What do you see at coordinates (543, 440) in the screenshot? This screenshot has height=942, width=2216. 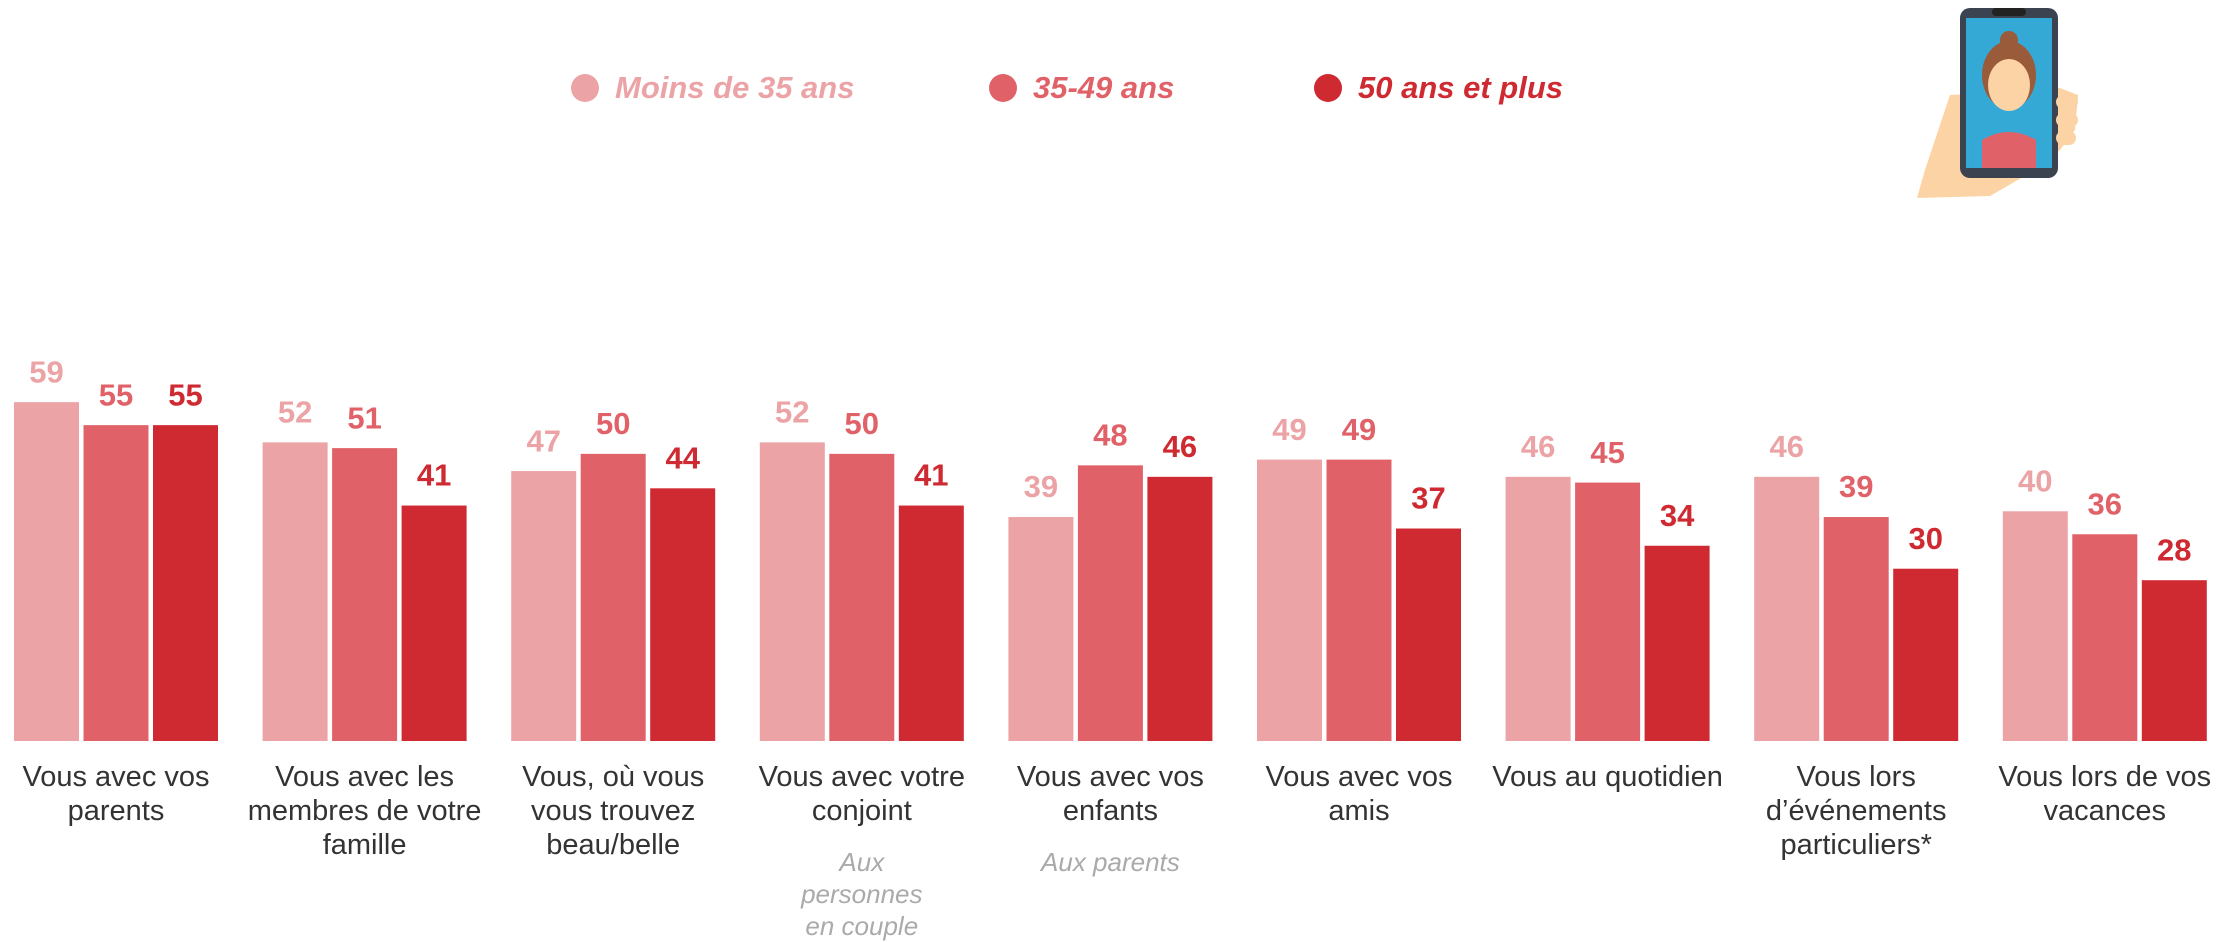 I see `value-label: 47` at bounding box center [543, 440].